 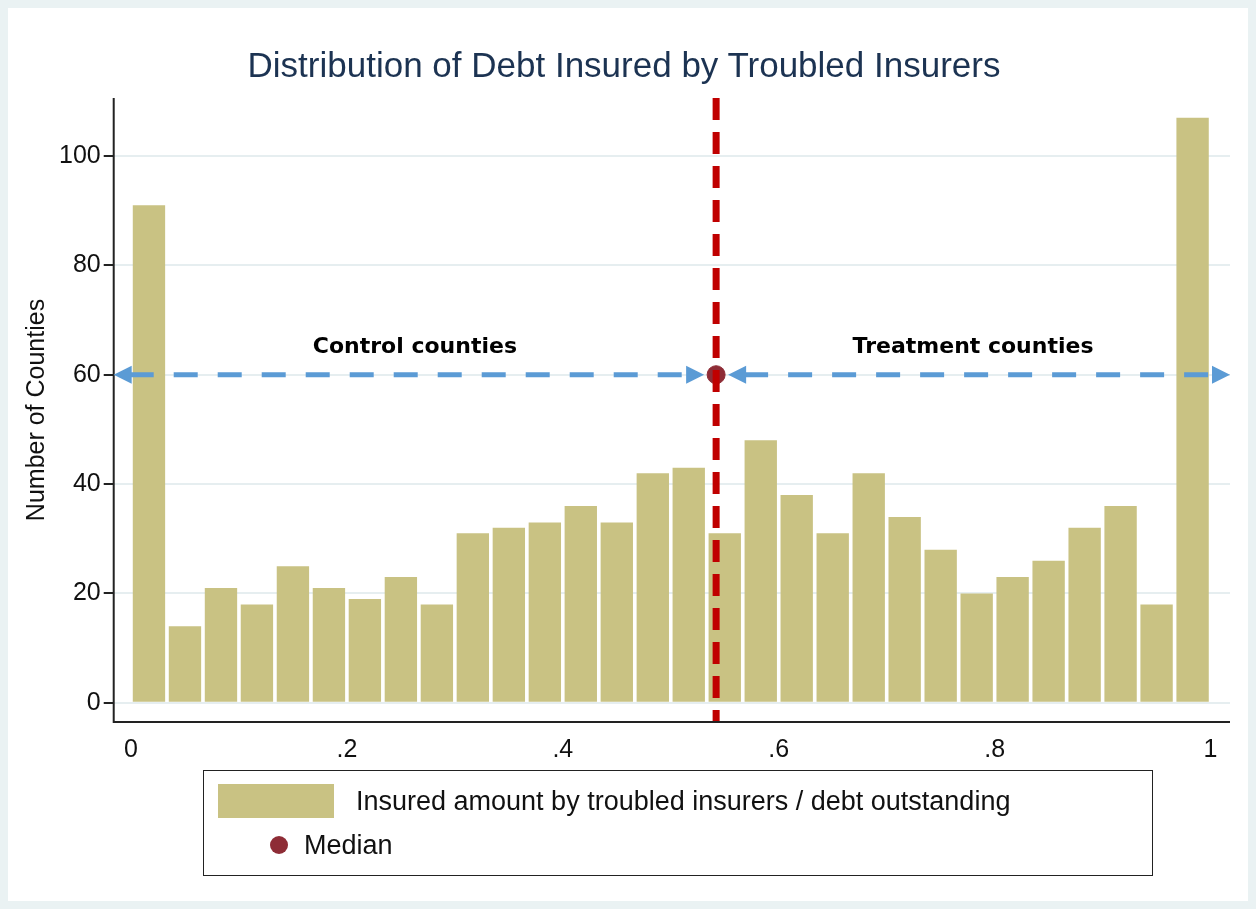 What do you see at coordinates (973, 345) in the screenshot?
I see `annotation: Treatment counties` at bounding box center [973, 345].